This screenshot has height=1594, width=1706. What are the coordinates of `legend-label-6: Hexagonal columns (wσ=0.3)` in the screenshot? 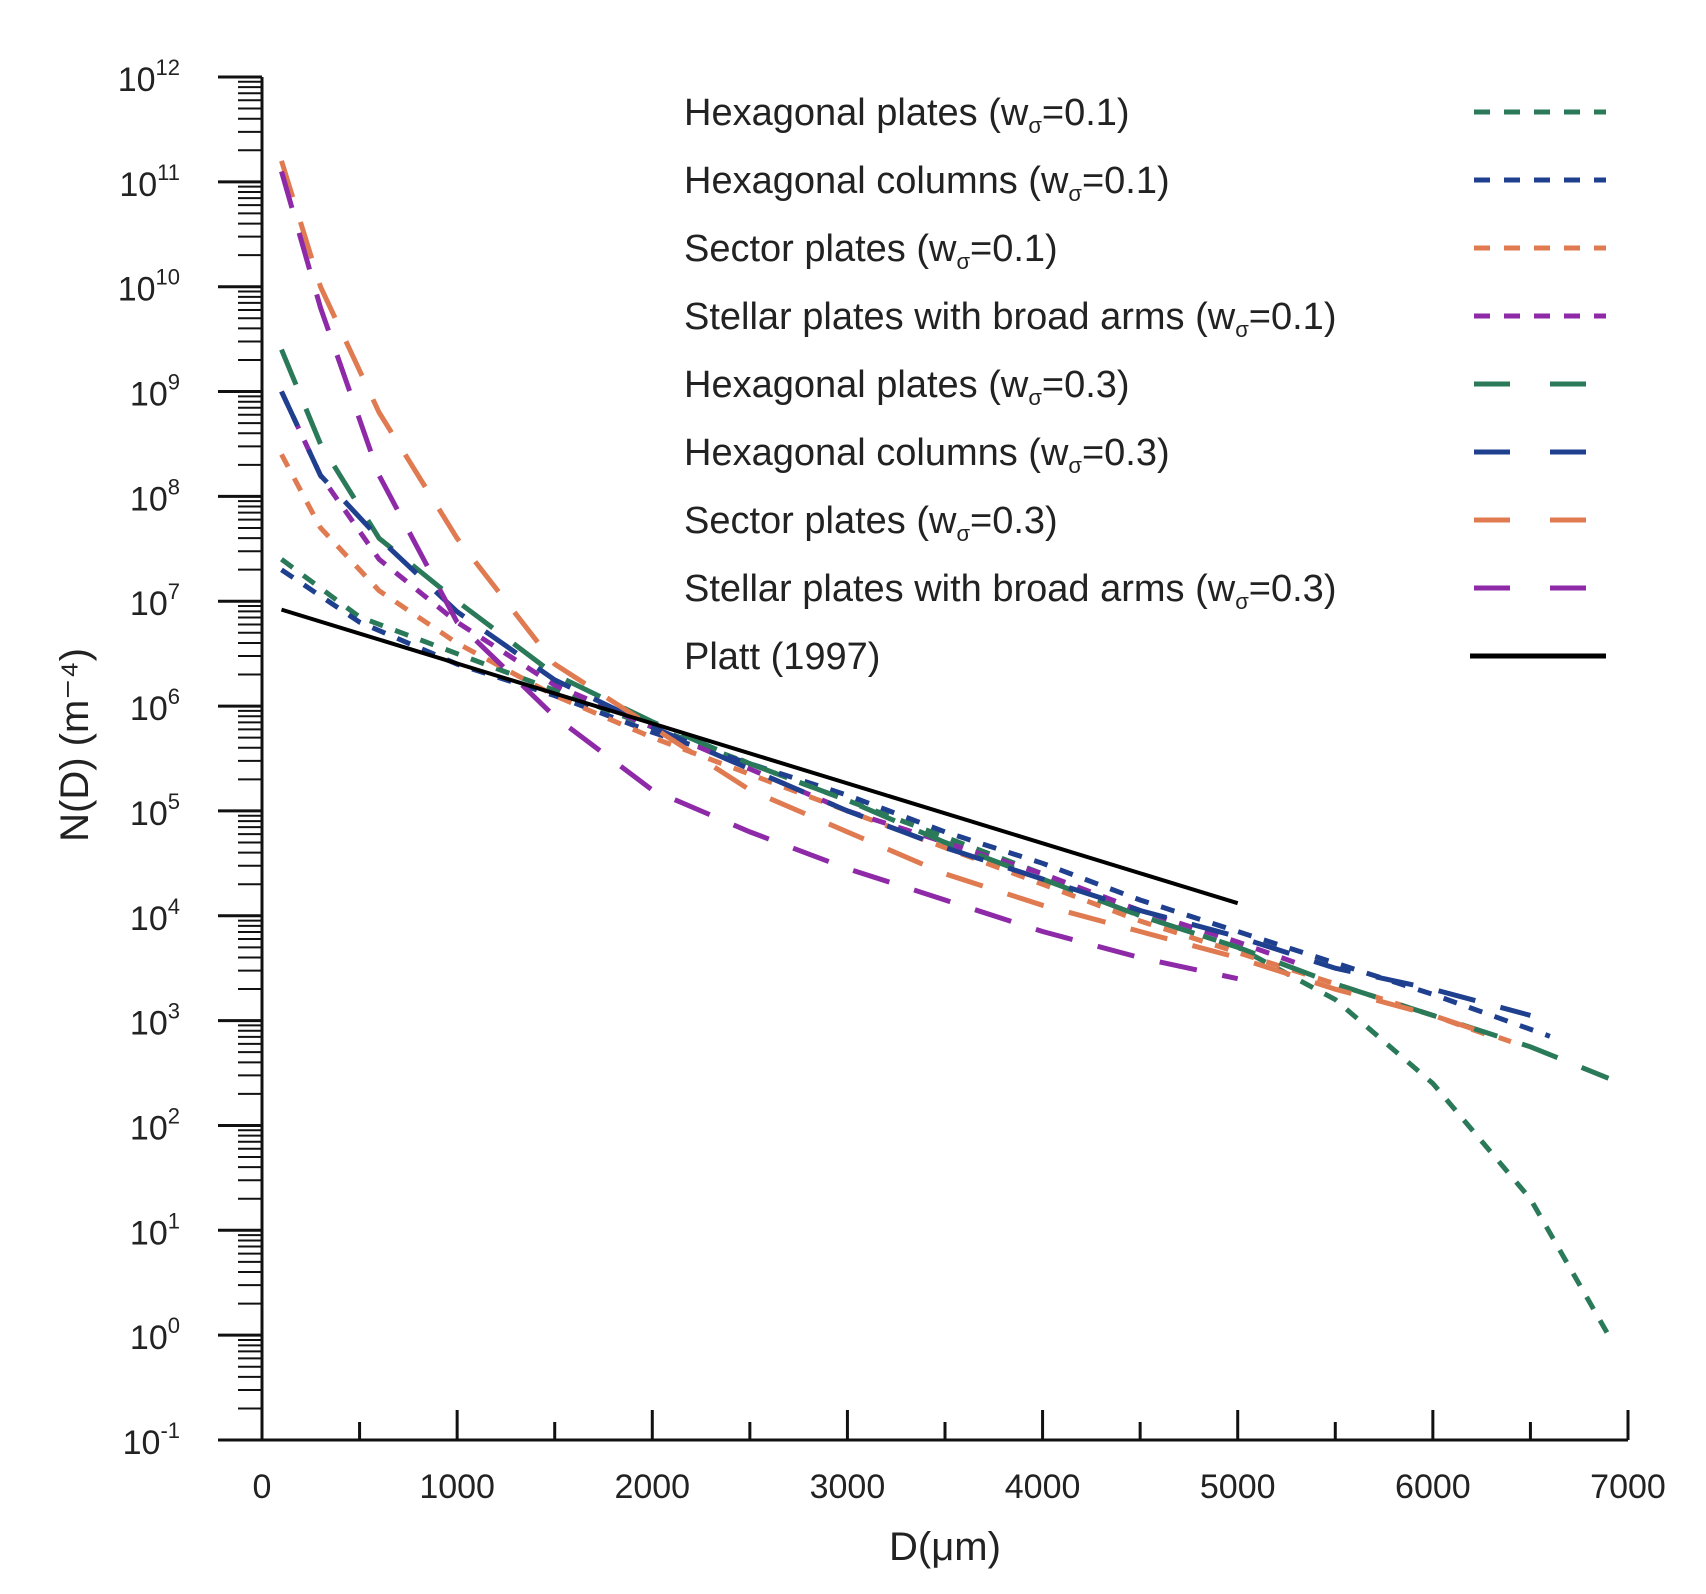 It's located at (927, 455).